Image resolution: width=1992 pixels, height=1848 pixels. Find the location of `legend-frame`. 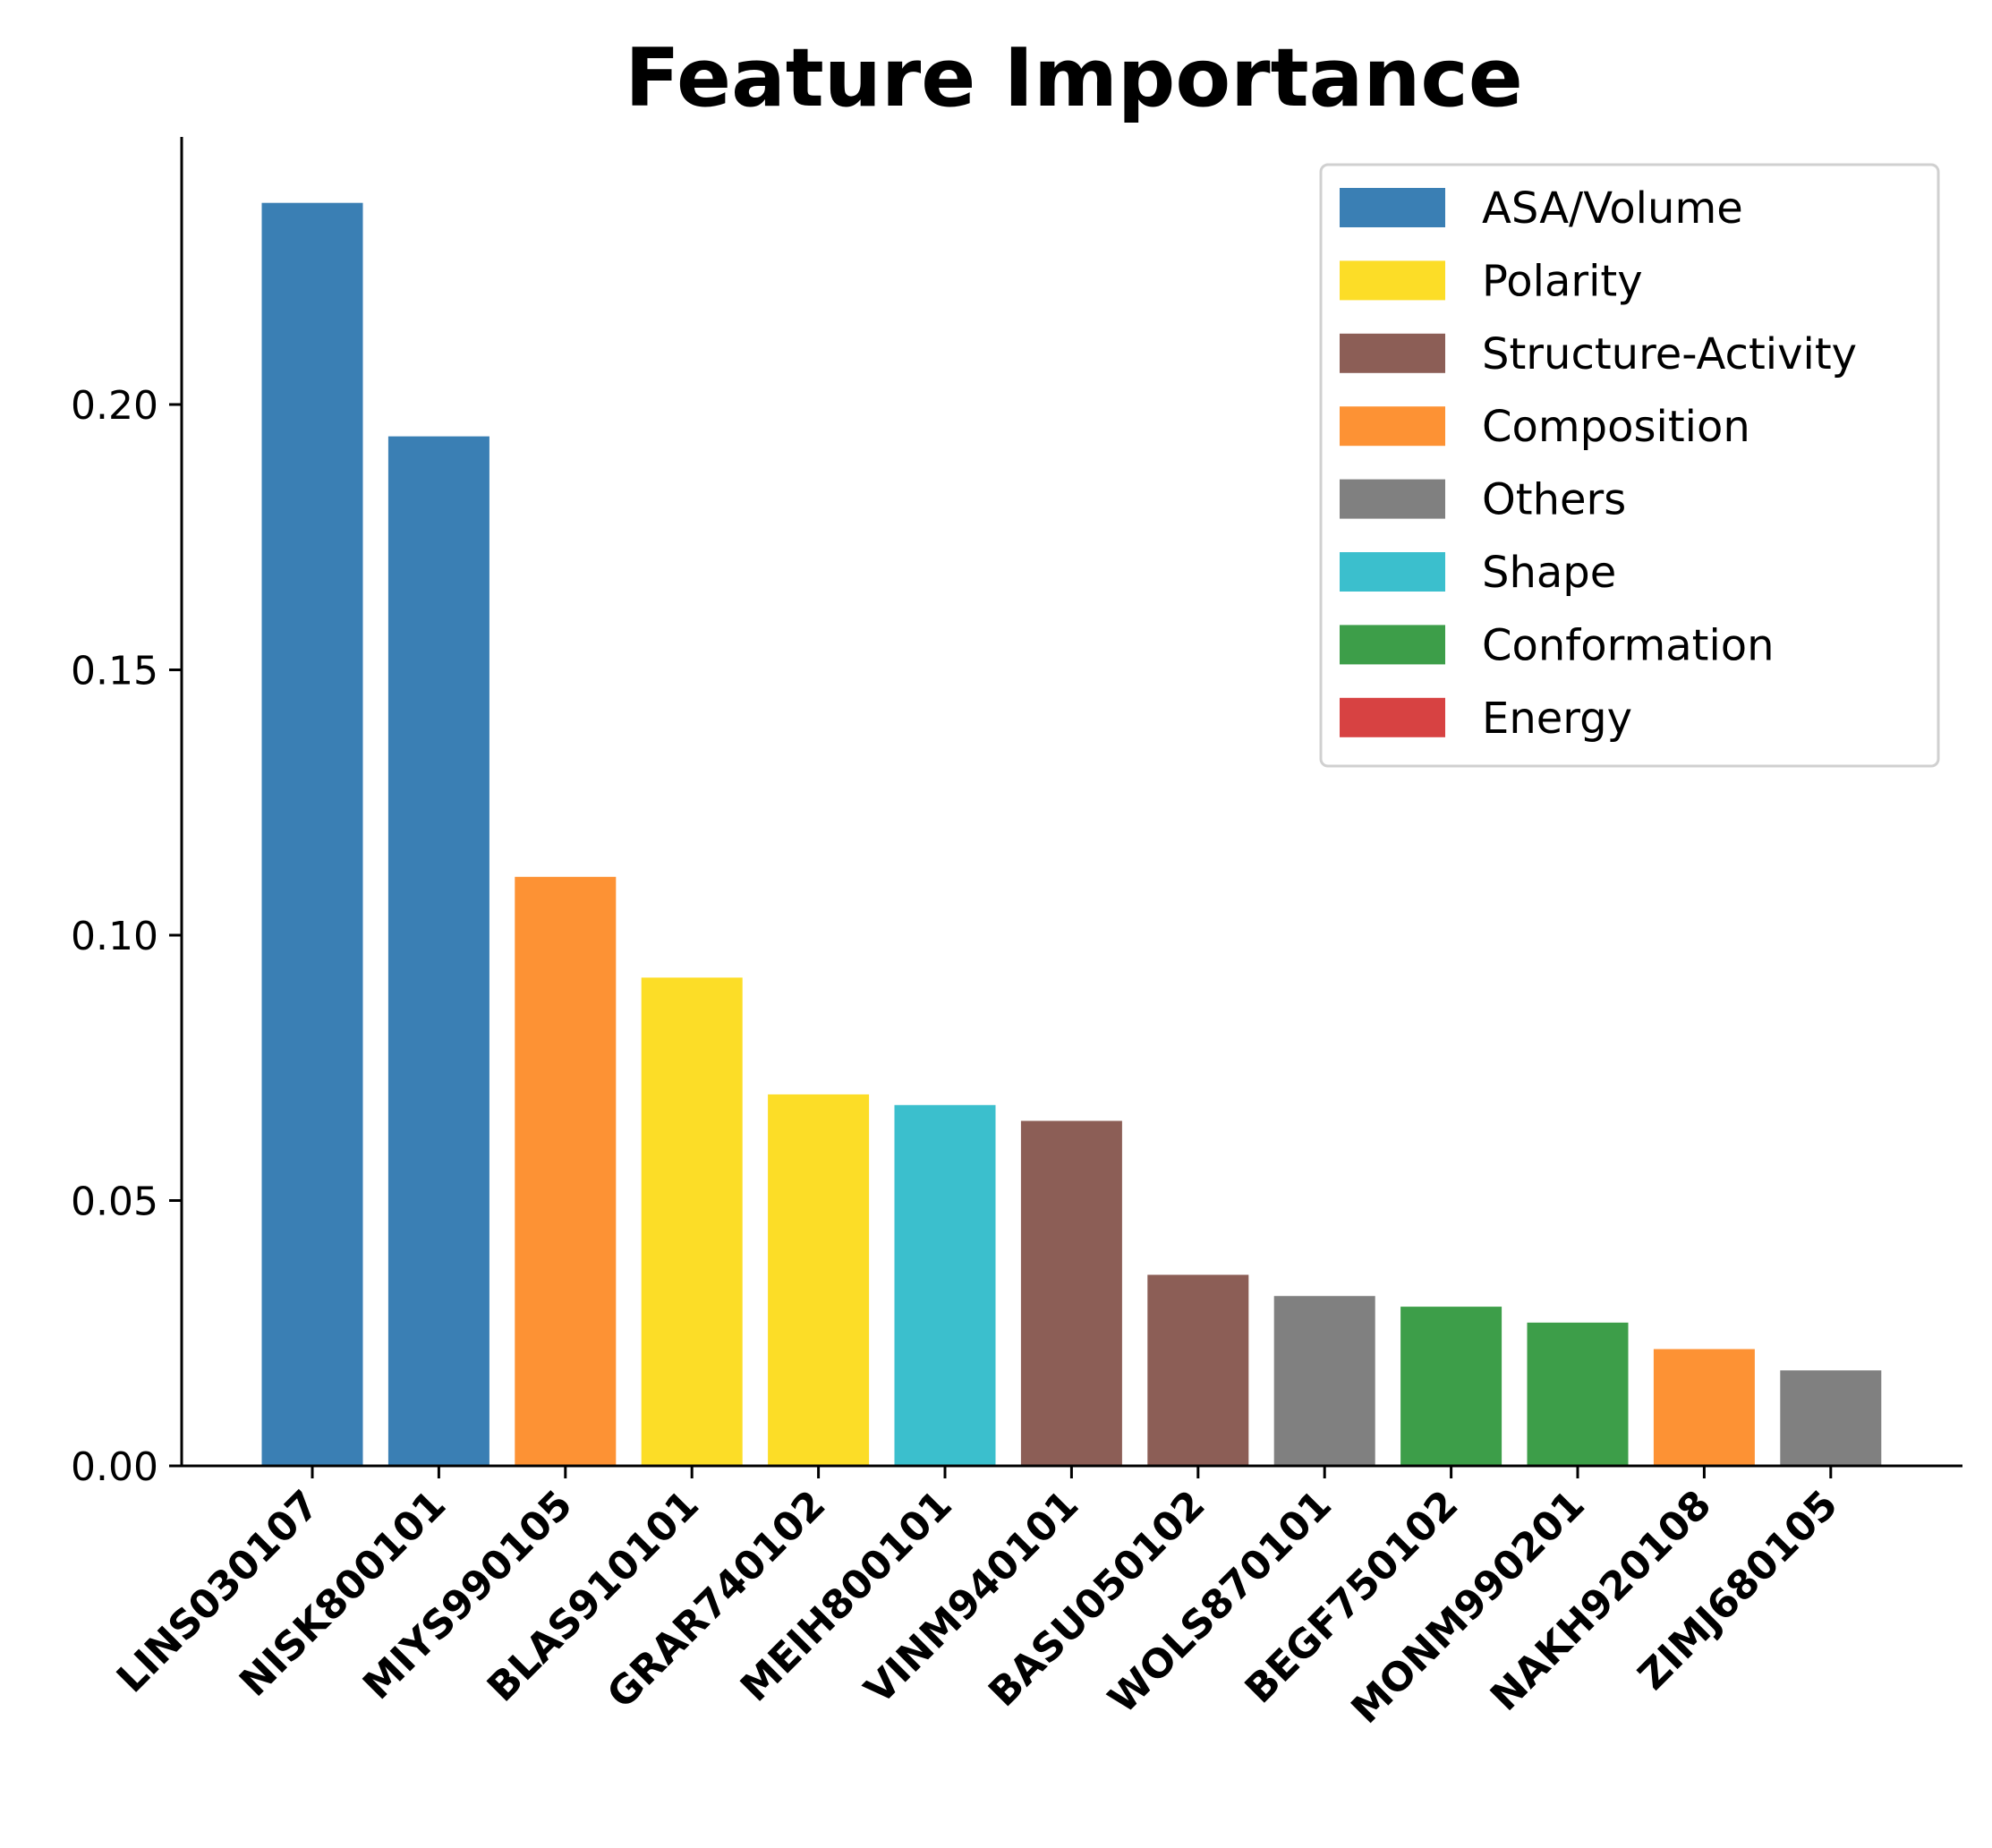

legend-frame is located at coordinates (1629, 465).